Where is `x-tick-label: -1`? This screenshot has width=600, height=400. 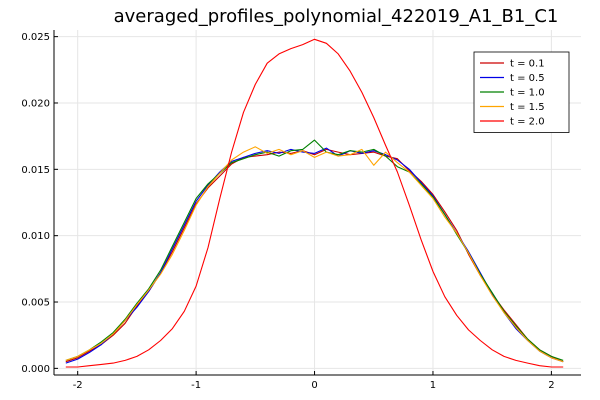
x-tick-label: -1 is located at coordinates (196, 385).